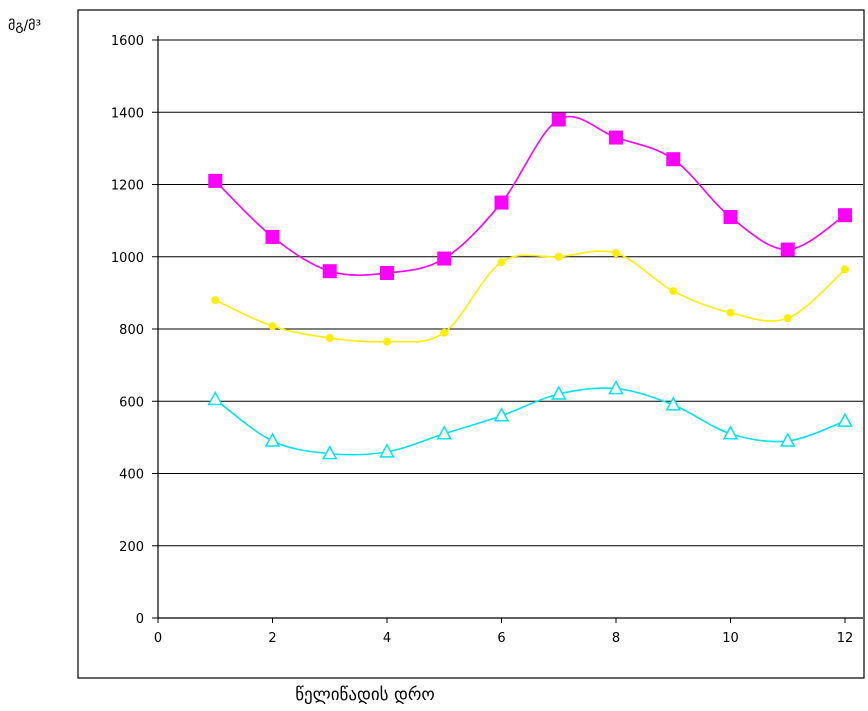  I want to click on y-tick-label: 600, so click(131, 402).